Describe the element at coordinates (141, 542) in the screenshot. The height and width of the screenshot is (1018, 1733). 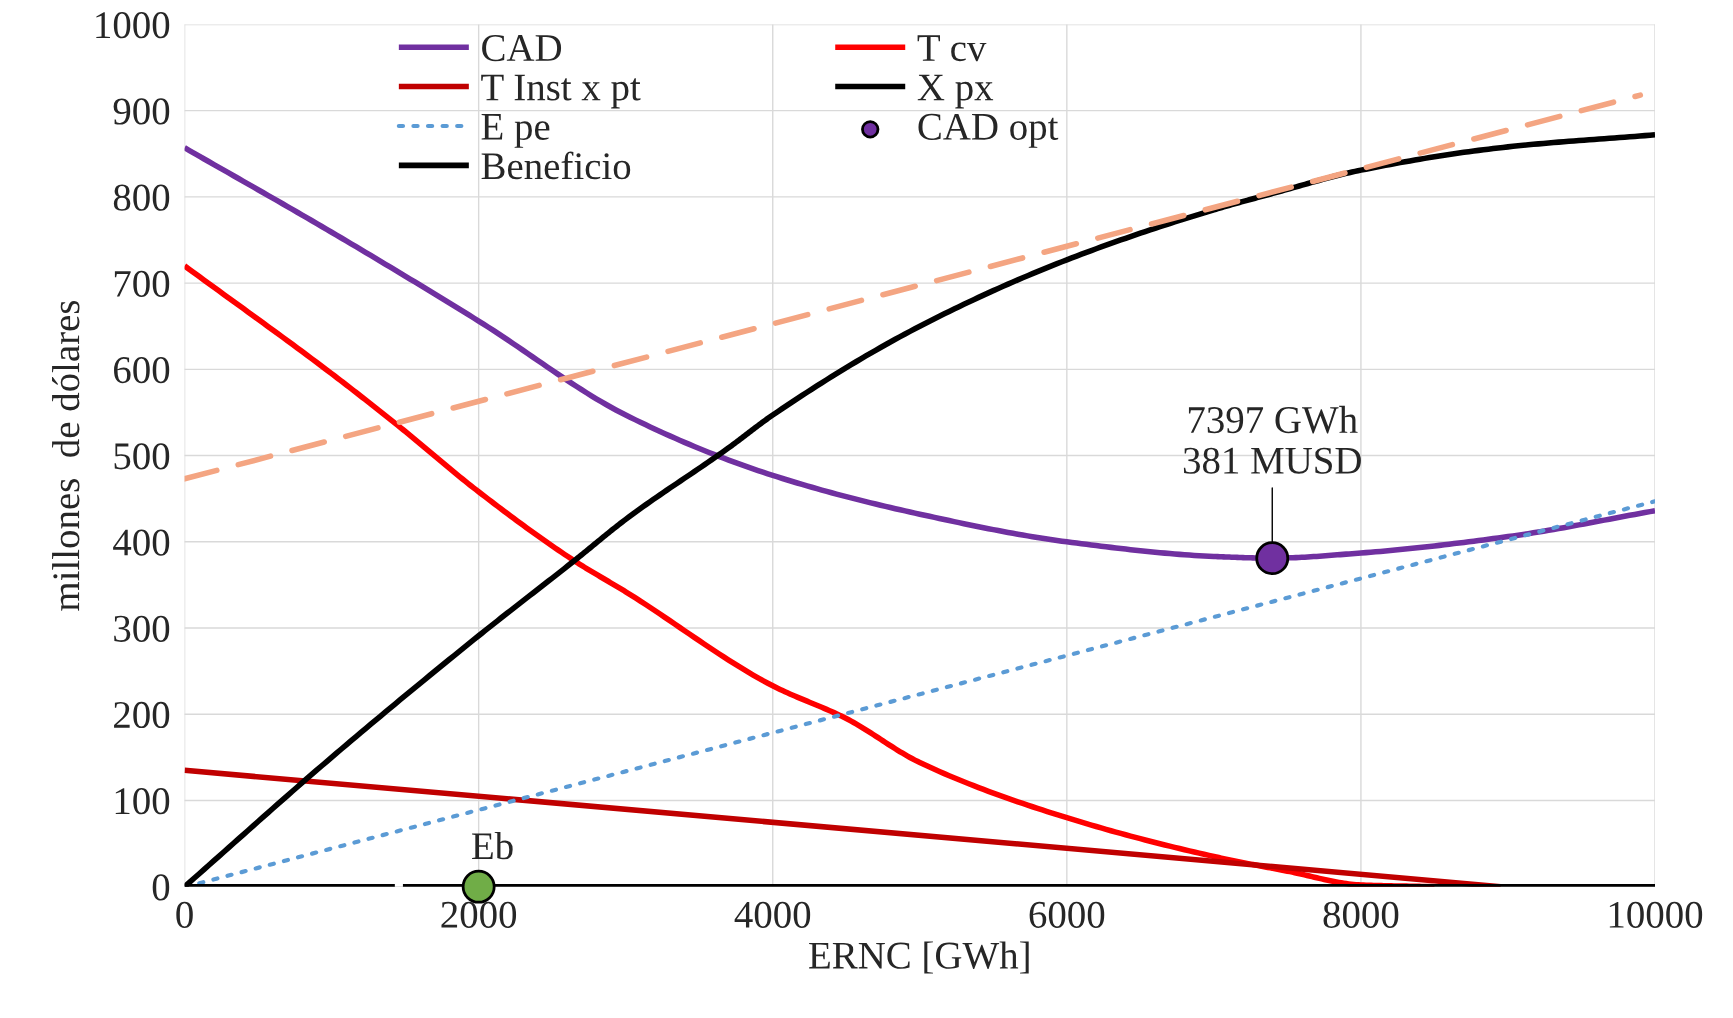
I see `y-tick-label: 400` at that location.